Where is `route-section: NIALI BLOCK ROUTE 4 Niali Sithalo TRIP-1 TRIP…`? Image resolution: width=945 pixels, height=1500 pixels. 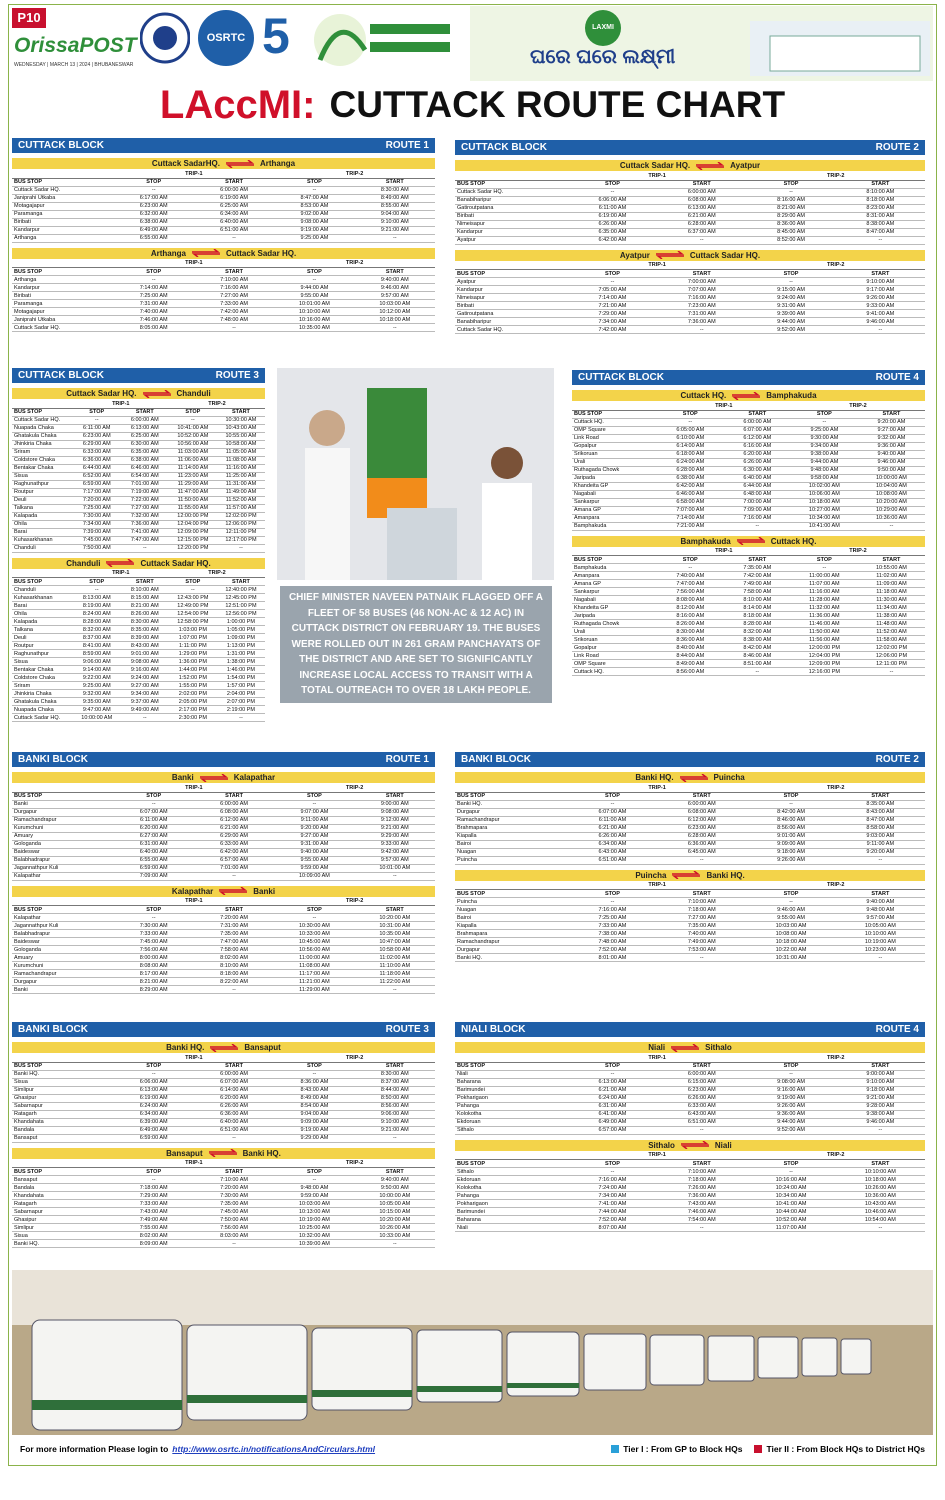 route-section: NIALI BLOCK ROUTE 4 Niali Sithalo TRIP-1 TRIP… is located at coordinates (690, 1144).